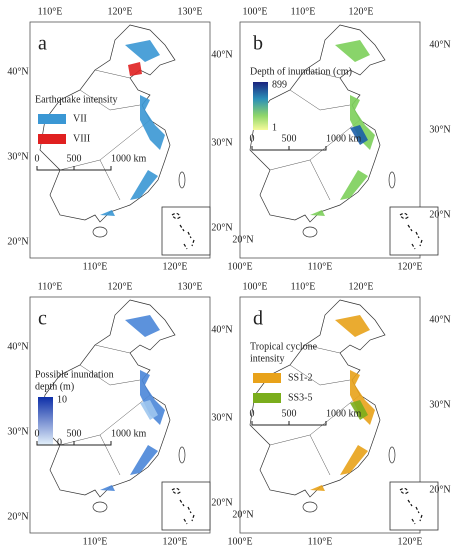  I want to click on legend-title: intensity, so click(267, 358).